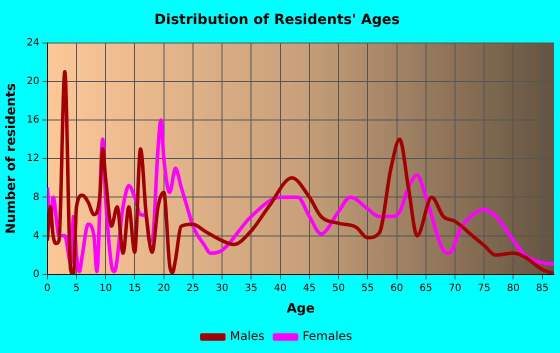 This screenshot has height=353, width=560. Describe the element at coordinates (327, 336) in the screenshot. I see `legend-label: Females` at that location.